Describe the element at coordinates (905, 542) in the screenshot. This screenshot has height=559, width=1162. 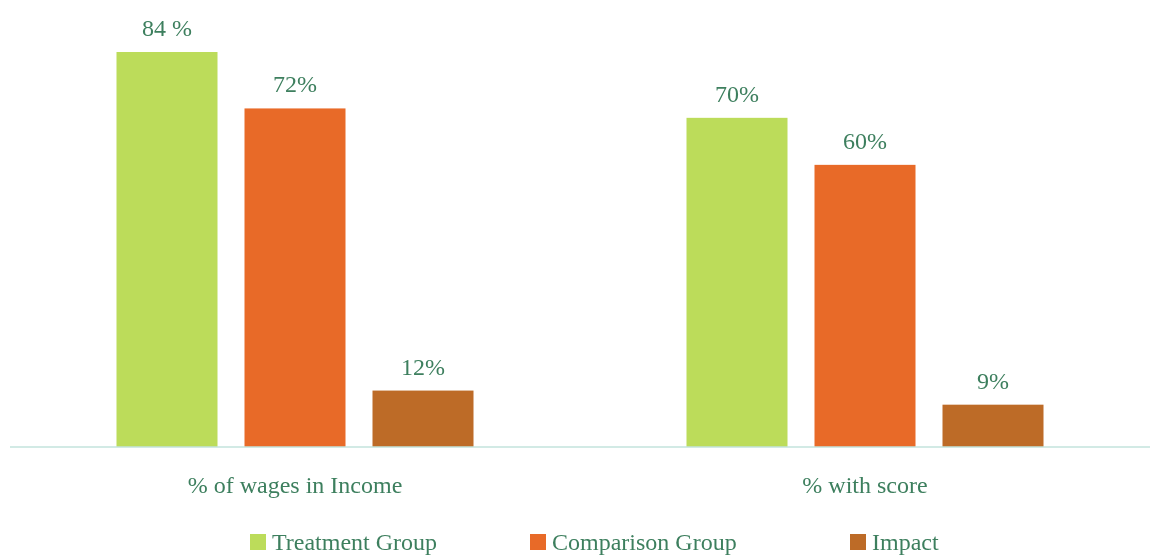
I see `legend-label: Impact` at that location.